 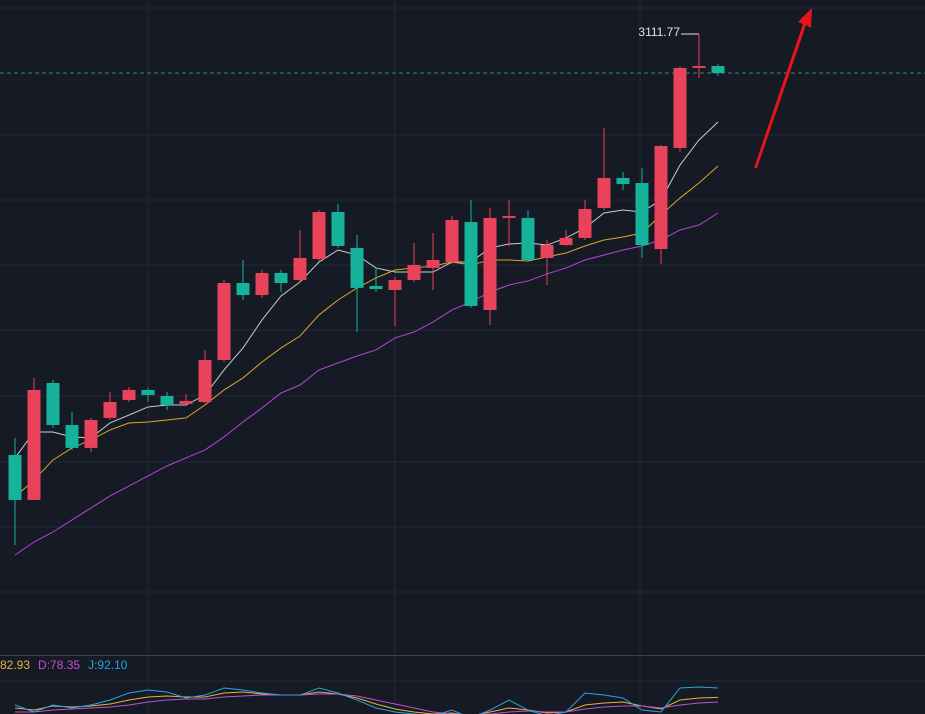 I want to click on indicator-label: 82.93, so click(x=15, y=665).